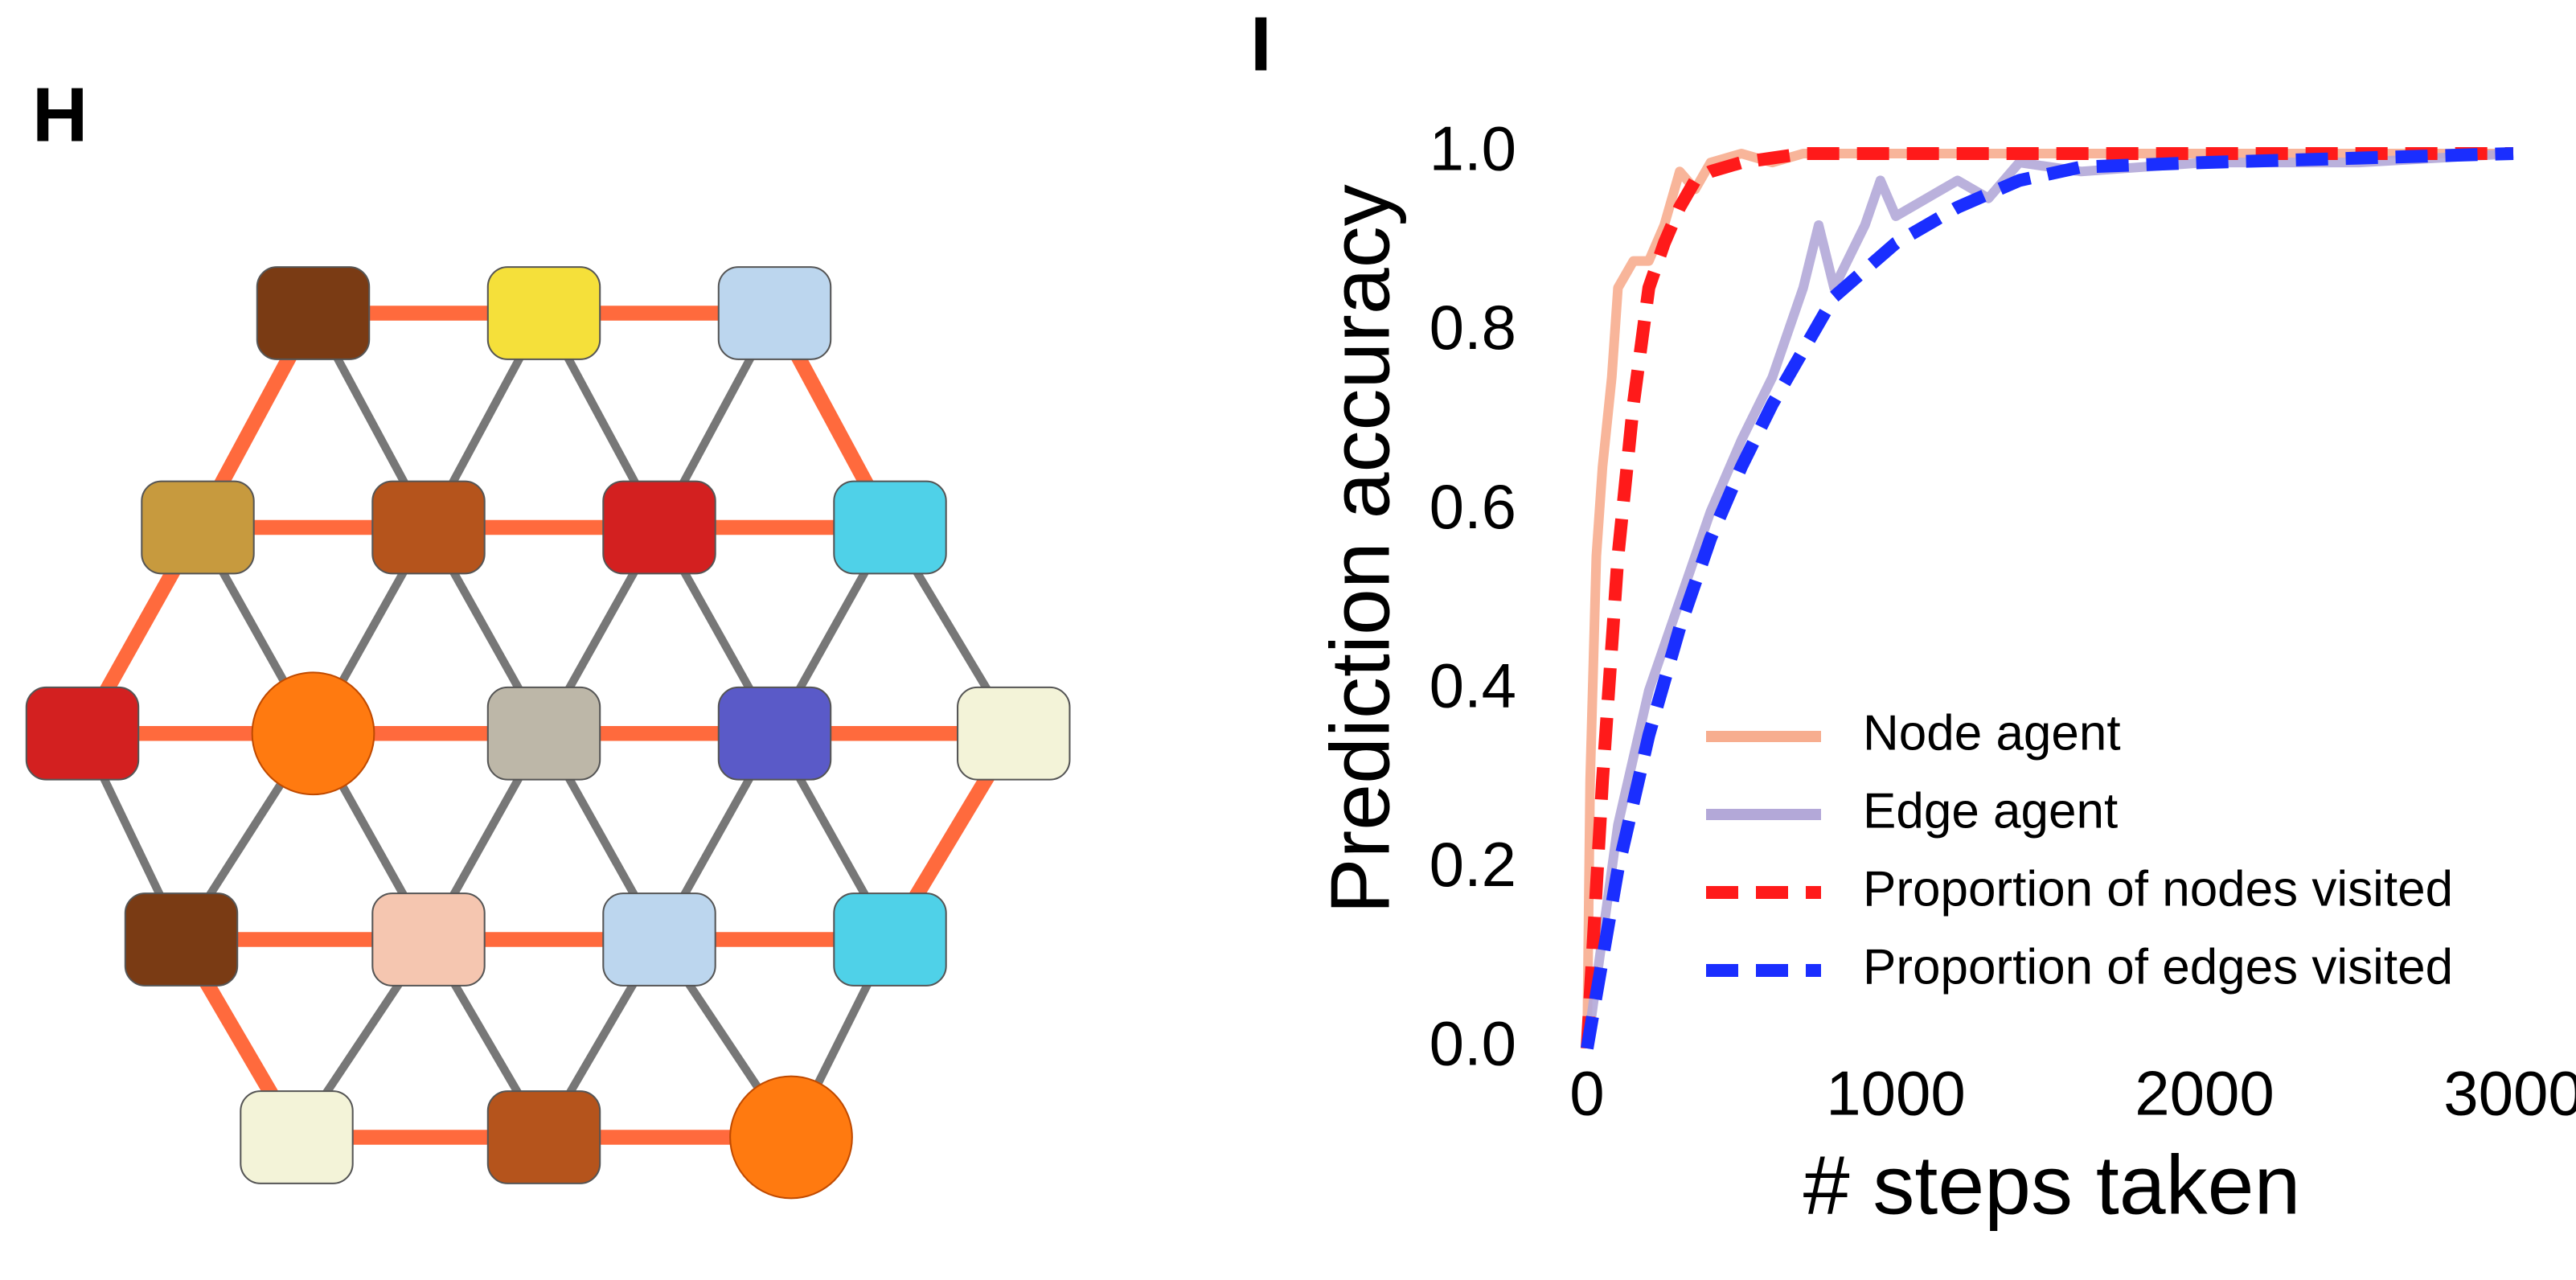 Image resolution: width=2576 pixels, height=1280 pixels. Describe the element at coordinates (1473, 148) in the screenshot. I see `y-tick-label: 1.0` at that location.